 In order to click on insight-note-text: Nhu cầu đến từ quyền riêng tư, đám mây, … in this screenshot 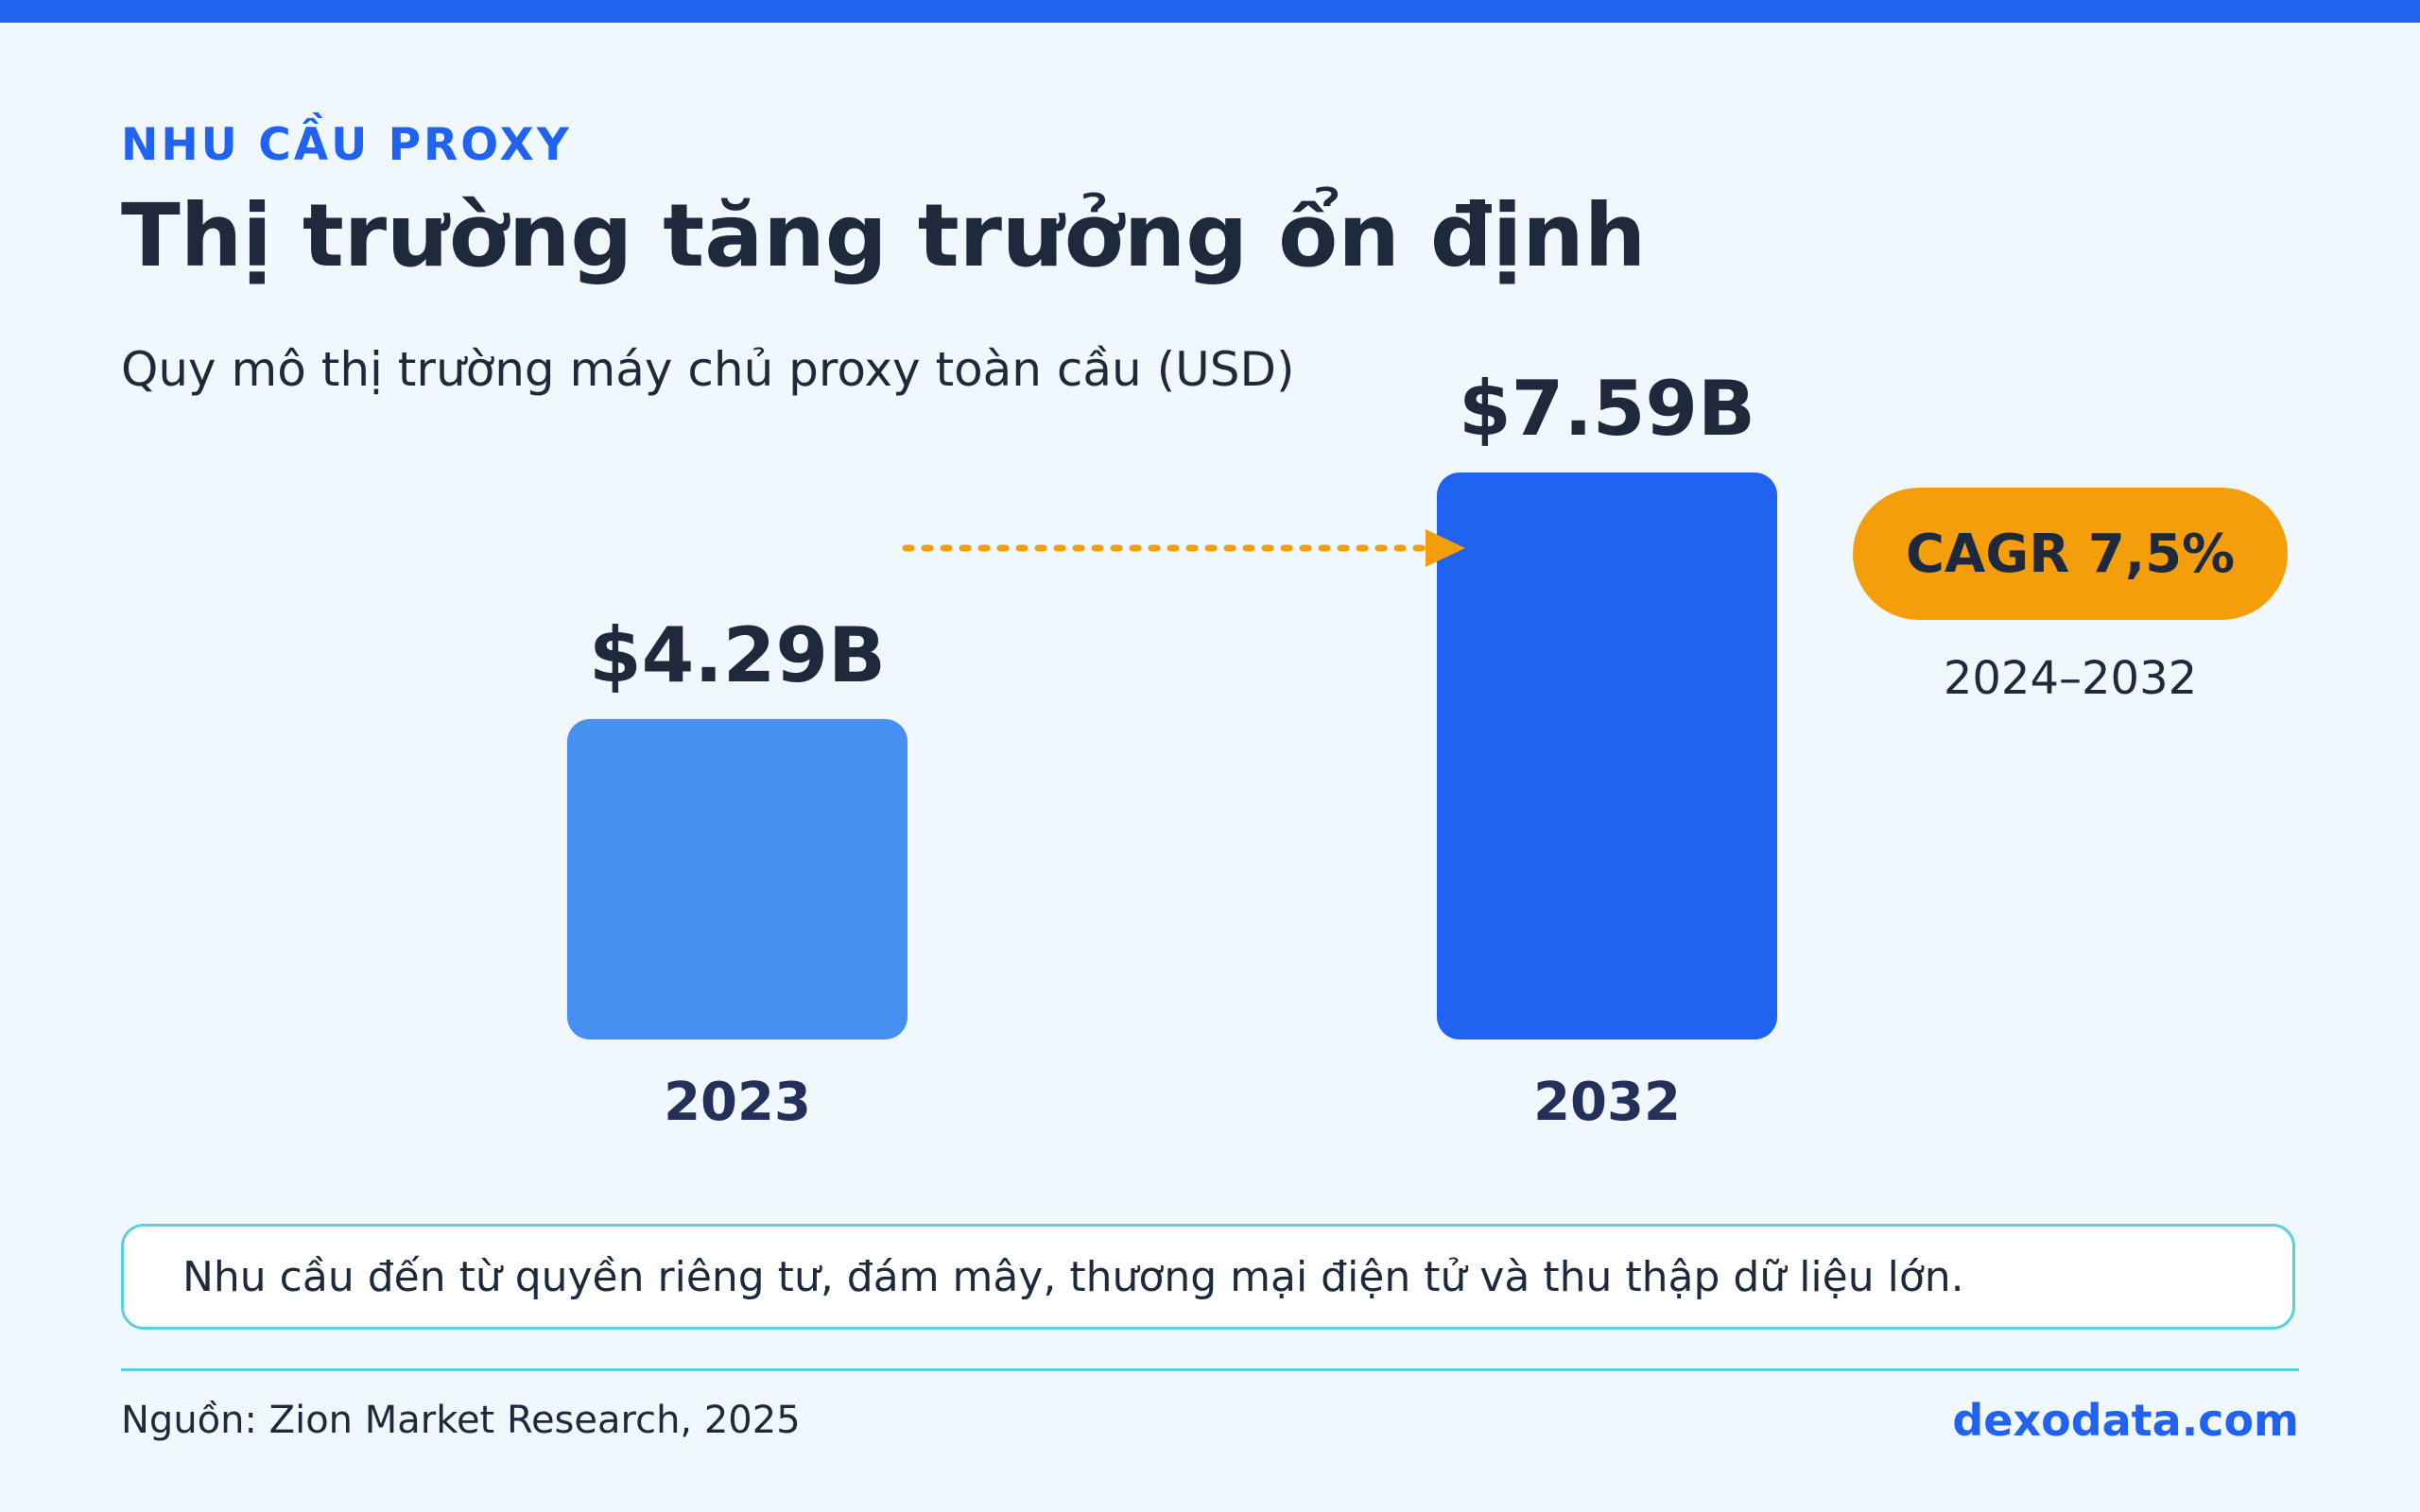, I will do `click(1073, 1276)`.